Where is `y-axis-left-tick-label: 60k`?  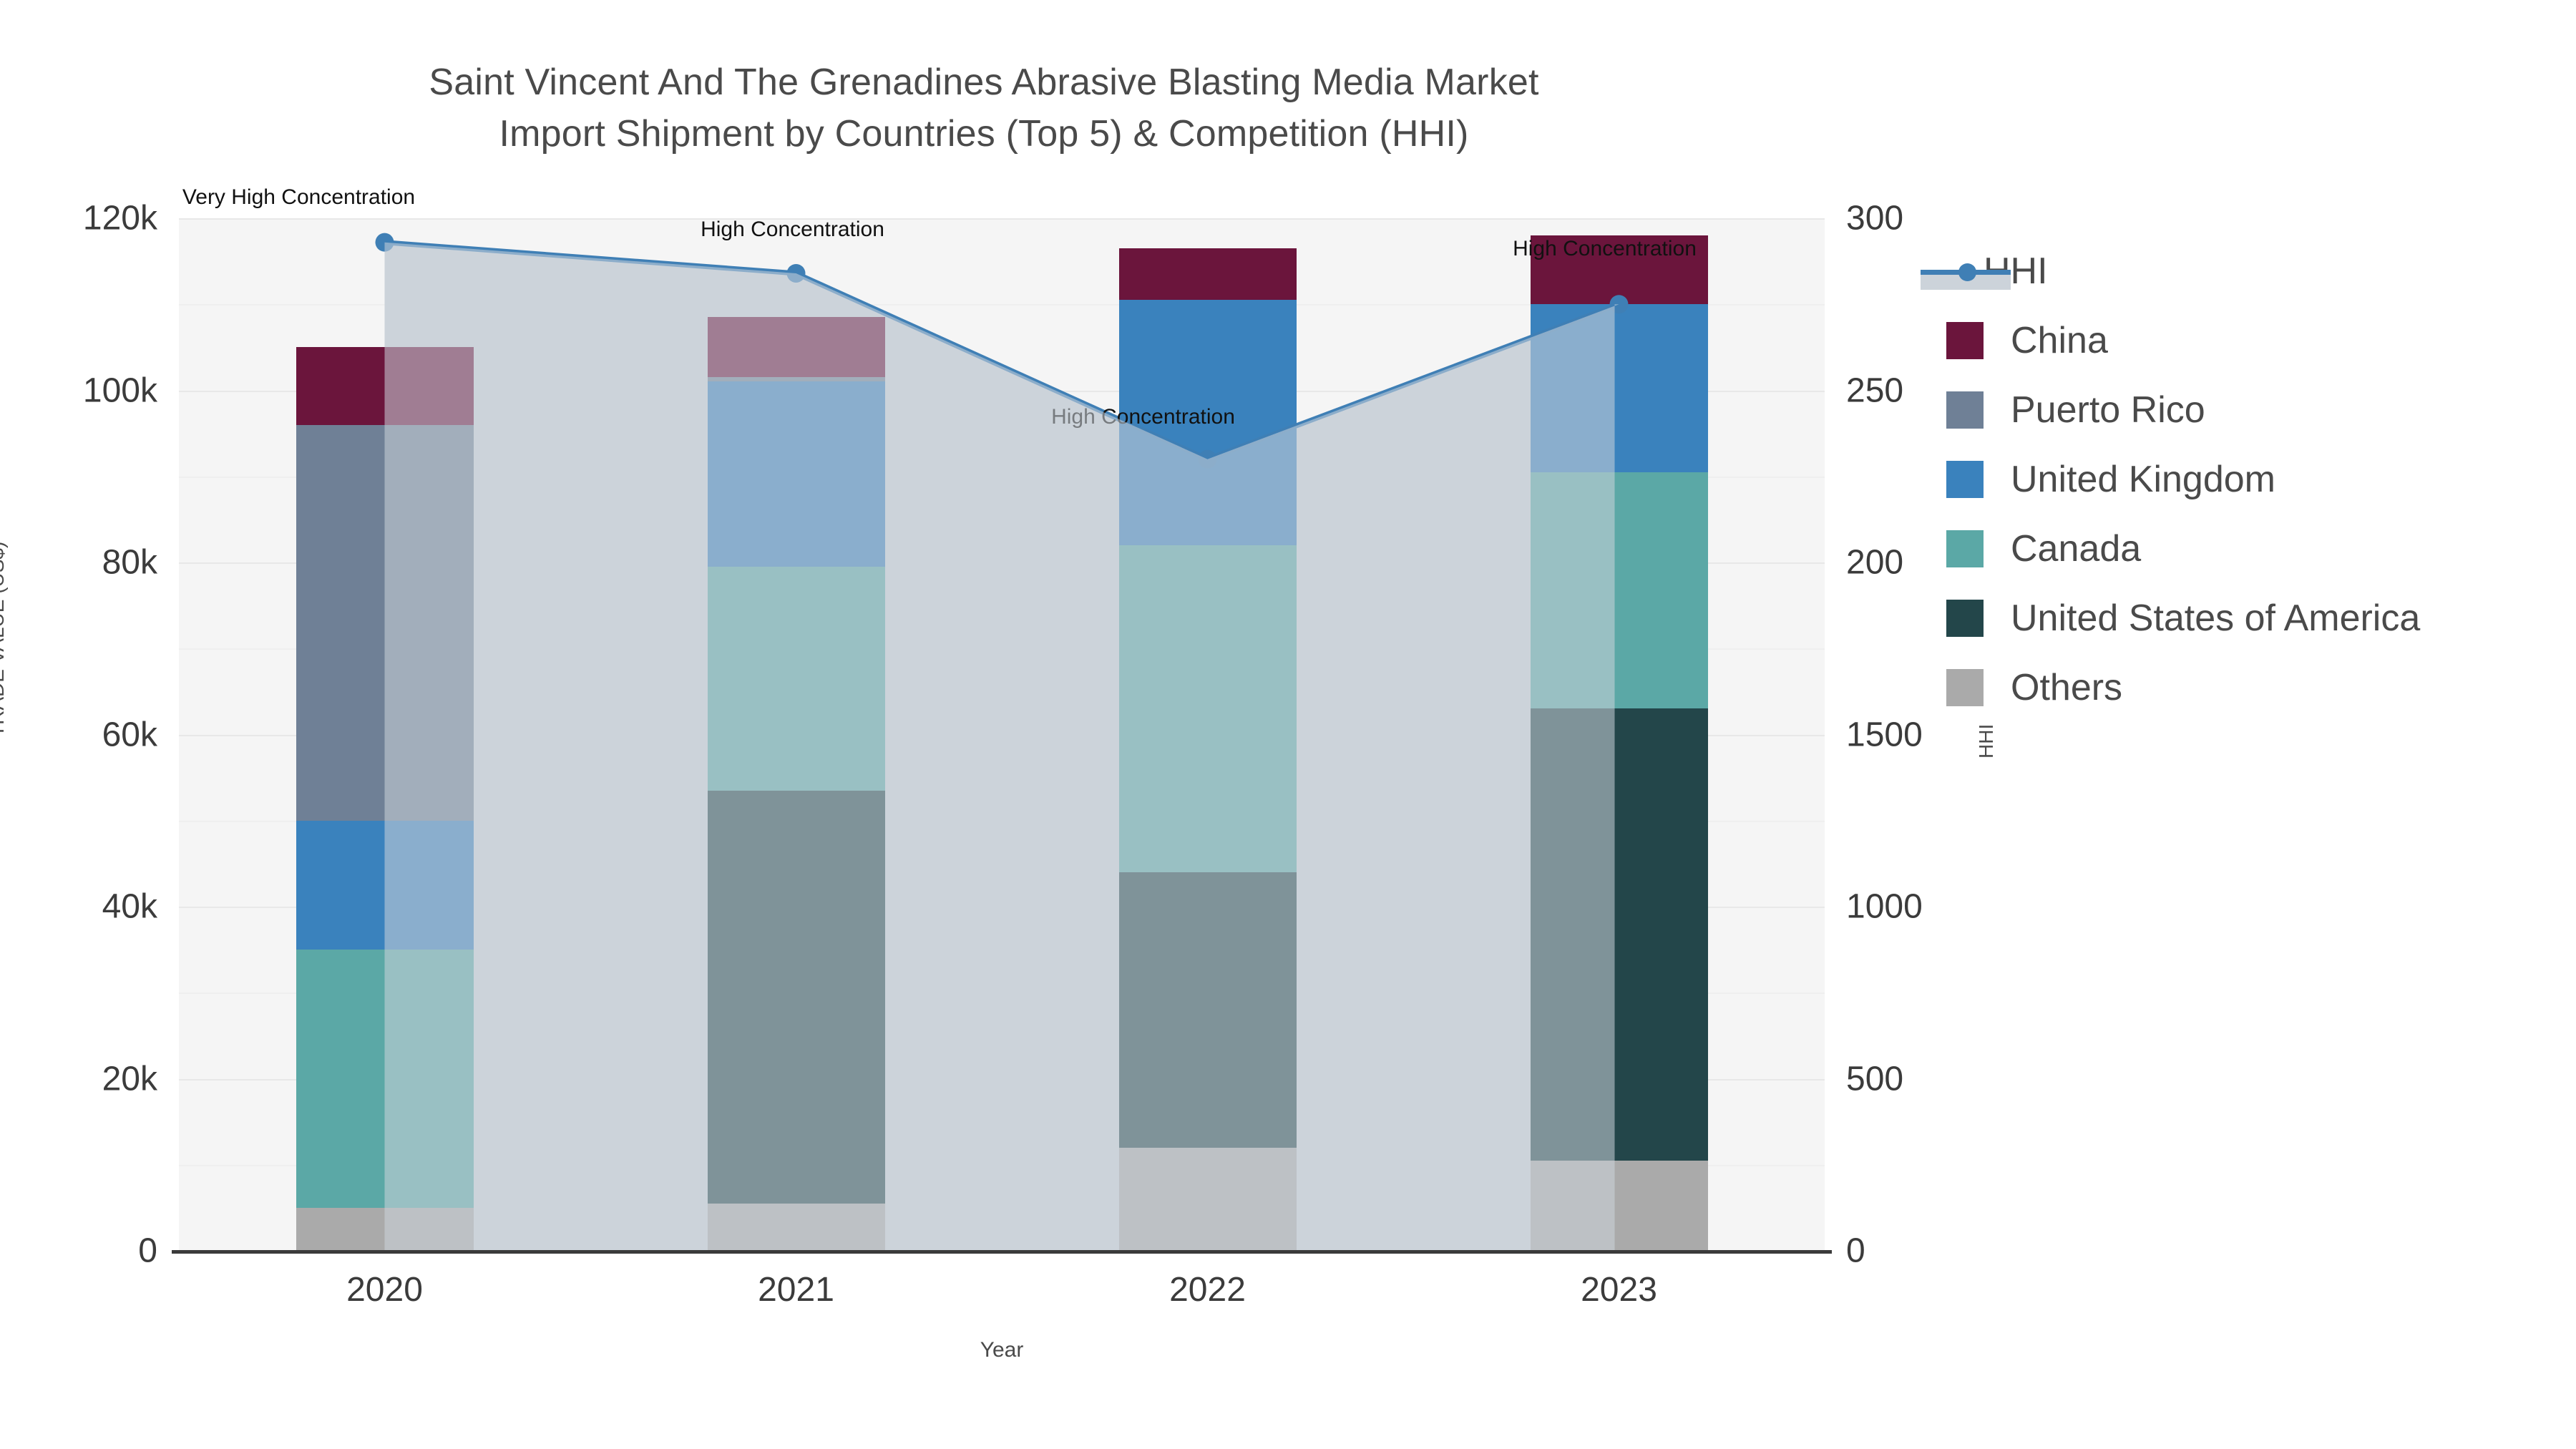 y-axis-left-tick-label: 60k is located at coordinates (129, 735).